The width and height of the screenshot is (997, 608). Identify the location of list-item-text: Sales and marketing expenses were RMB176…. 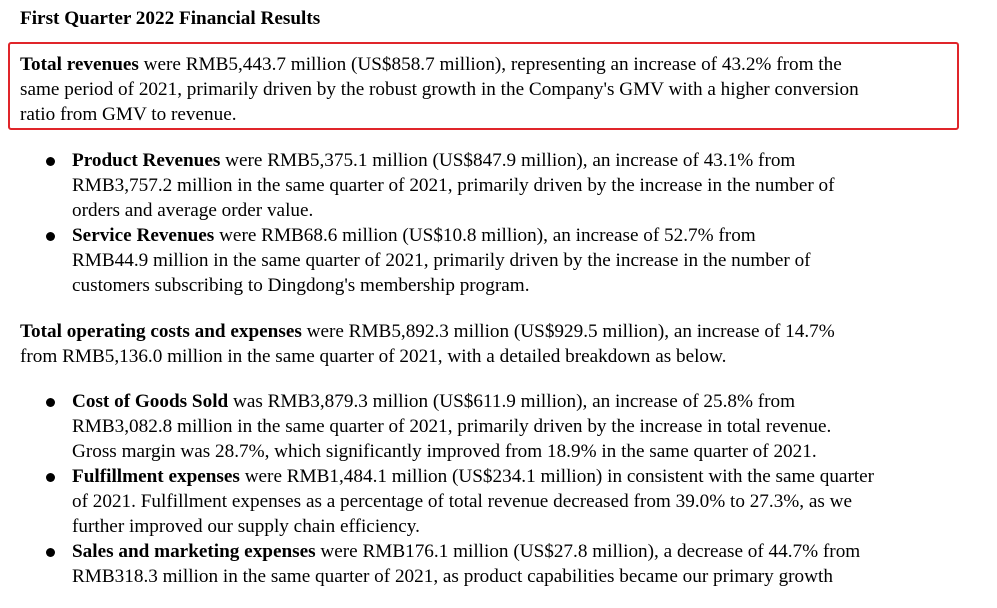
(466, 564).